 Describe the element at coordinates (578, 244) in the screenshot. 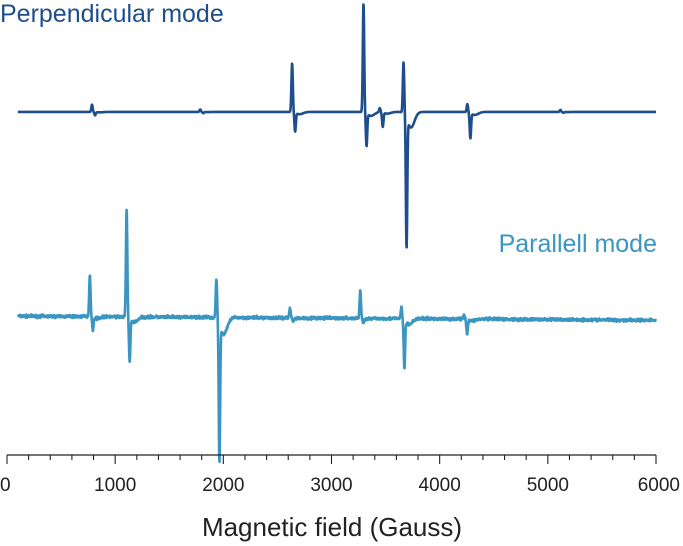

I see `parallell-mode-label: Parallell mode` at that location.